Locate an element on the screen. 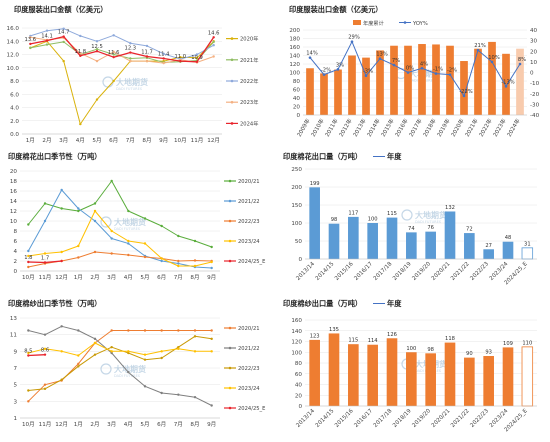  data-label: 4% is located at coordinates (424, 64).